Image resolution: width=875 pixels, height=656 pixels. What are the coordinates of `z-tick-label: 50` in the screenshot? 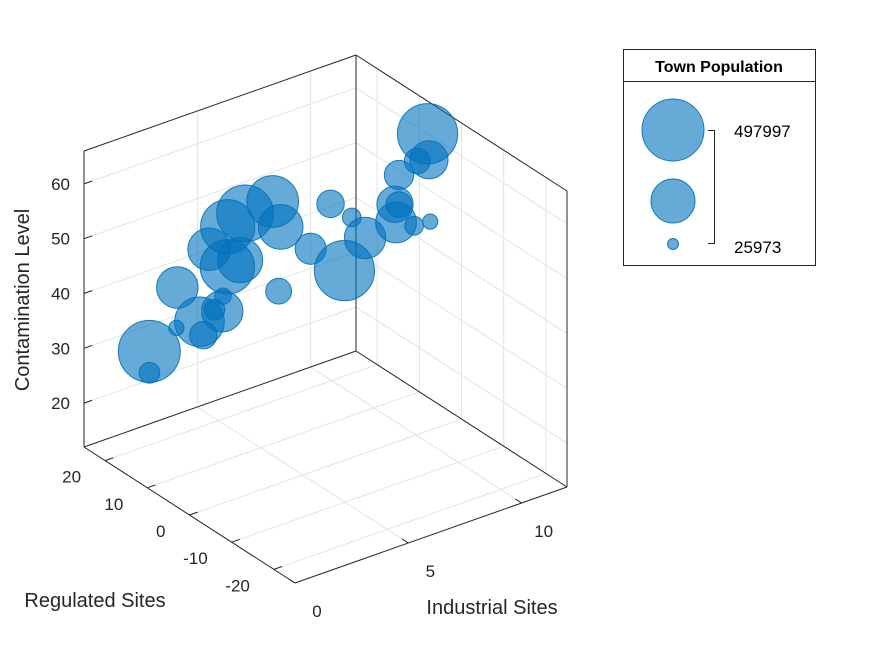 It's located at (60, 239).